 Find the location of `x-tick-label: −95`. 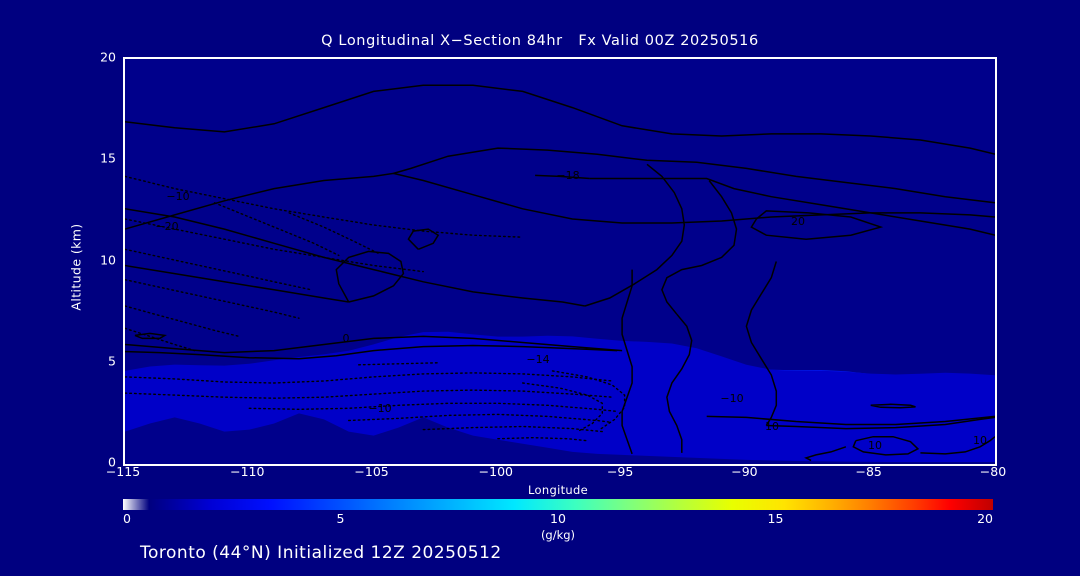

x-tick-label: −95 is located at coordinates (620, 471).